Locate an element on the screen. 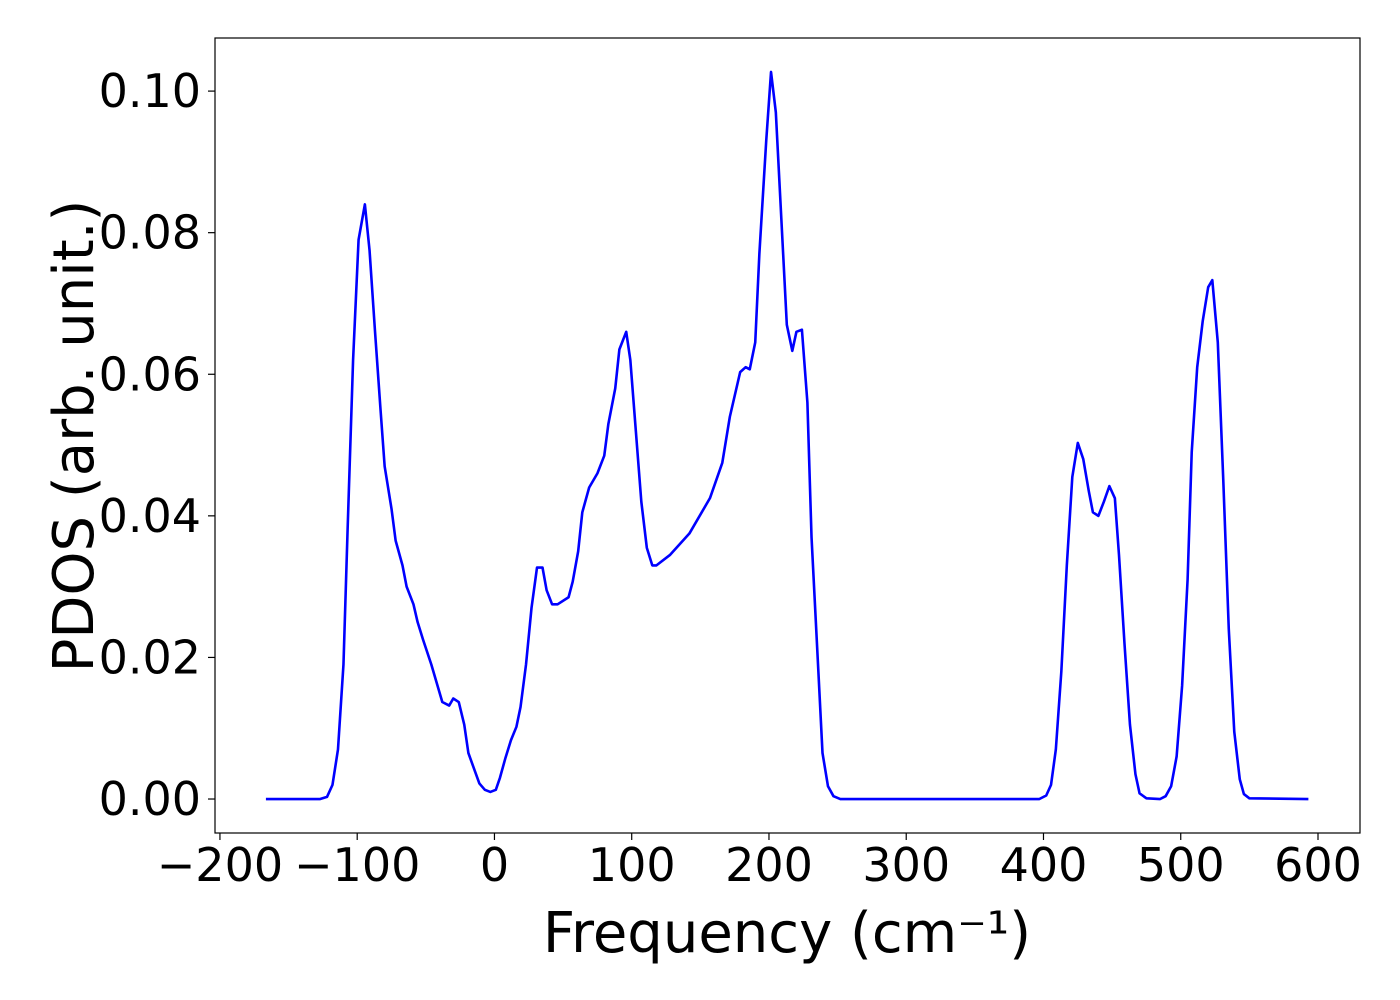 Image resolution: width=1400 pixels, height=1000 pixels. x-tick-label: 500 is located at coordinates (1181, 865).